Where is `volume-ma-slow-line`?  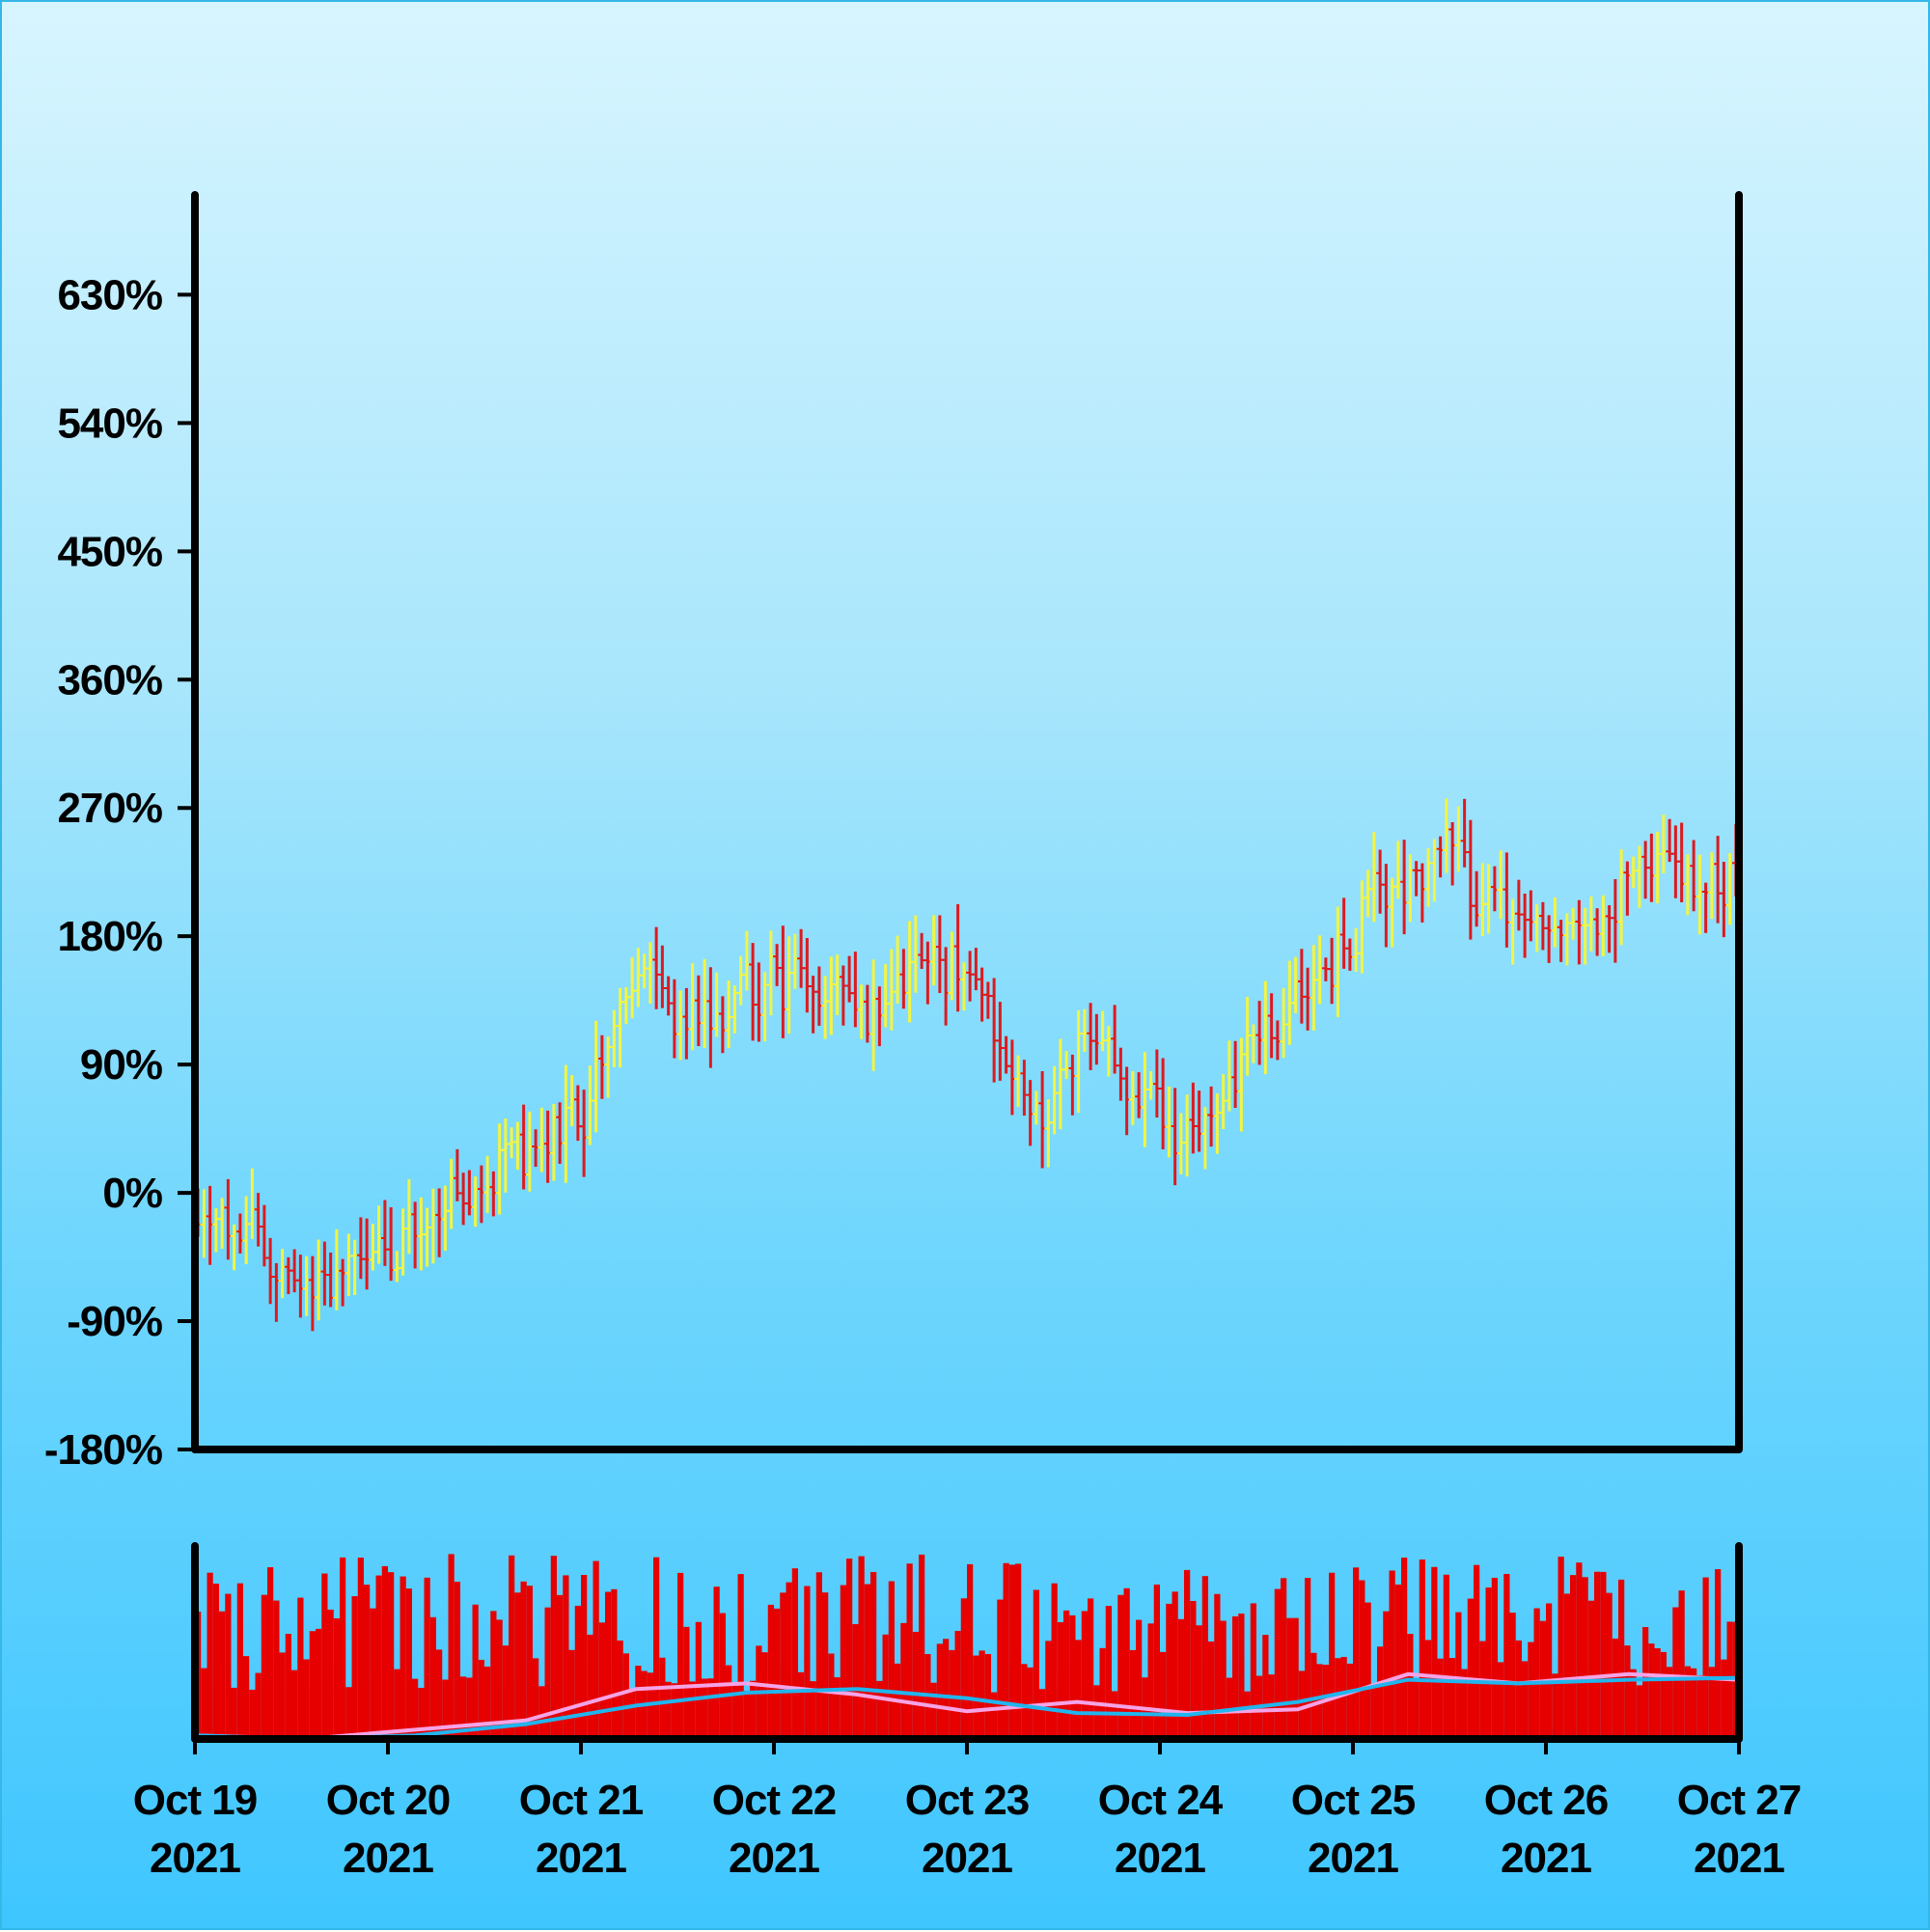
volume-ma-slow-line is located at coordinates (967, 1708).